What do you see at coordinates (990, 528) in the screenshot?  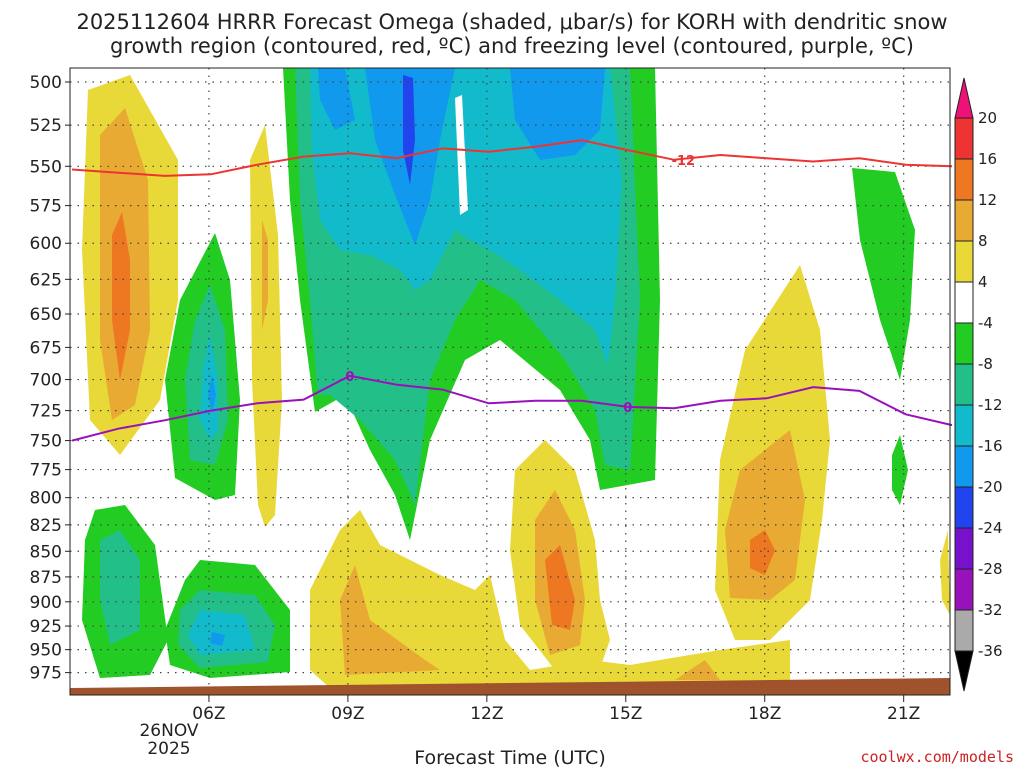 I see `colorbar-label: -24` at bounding box center [990, 528].